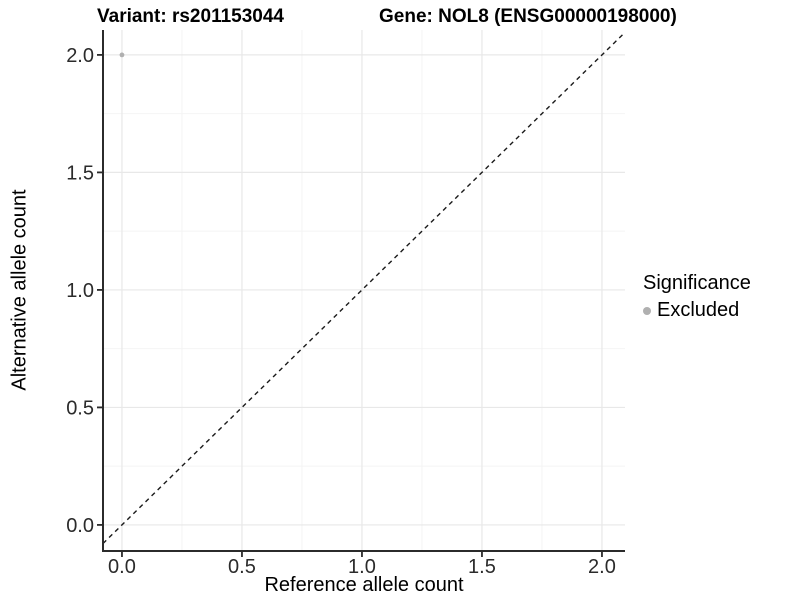  What do you see at coordinates (242, 567) in the screenshot?
I see `x-tick-label: 0.5` at bounding box center [242, 567].